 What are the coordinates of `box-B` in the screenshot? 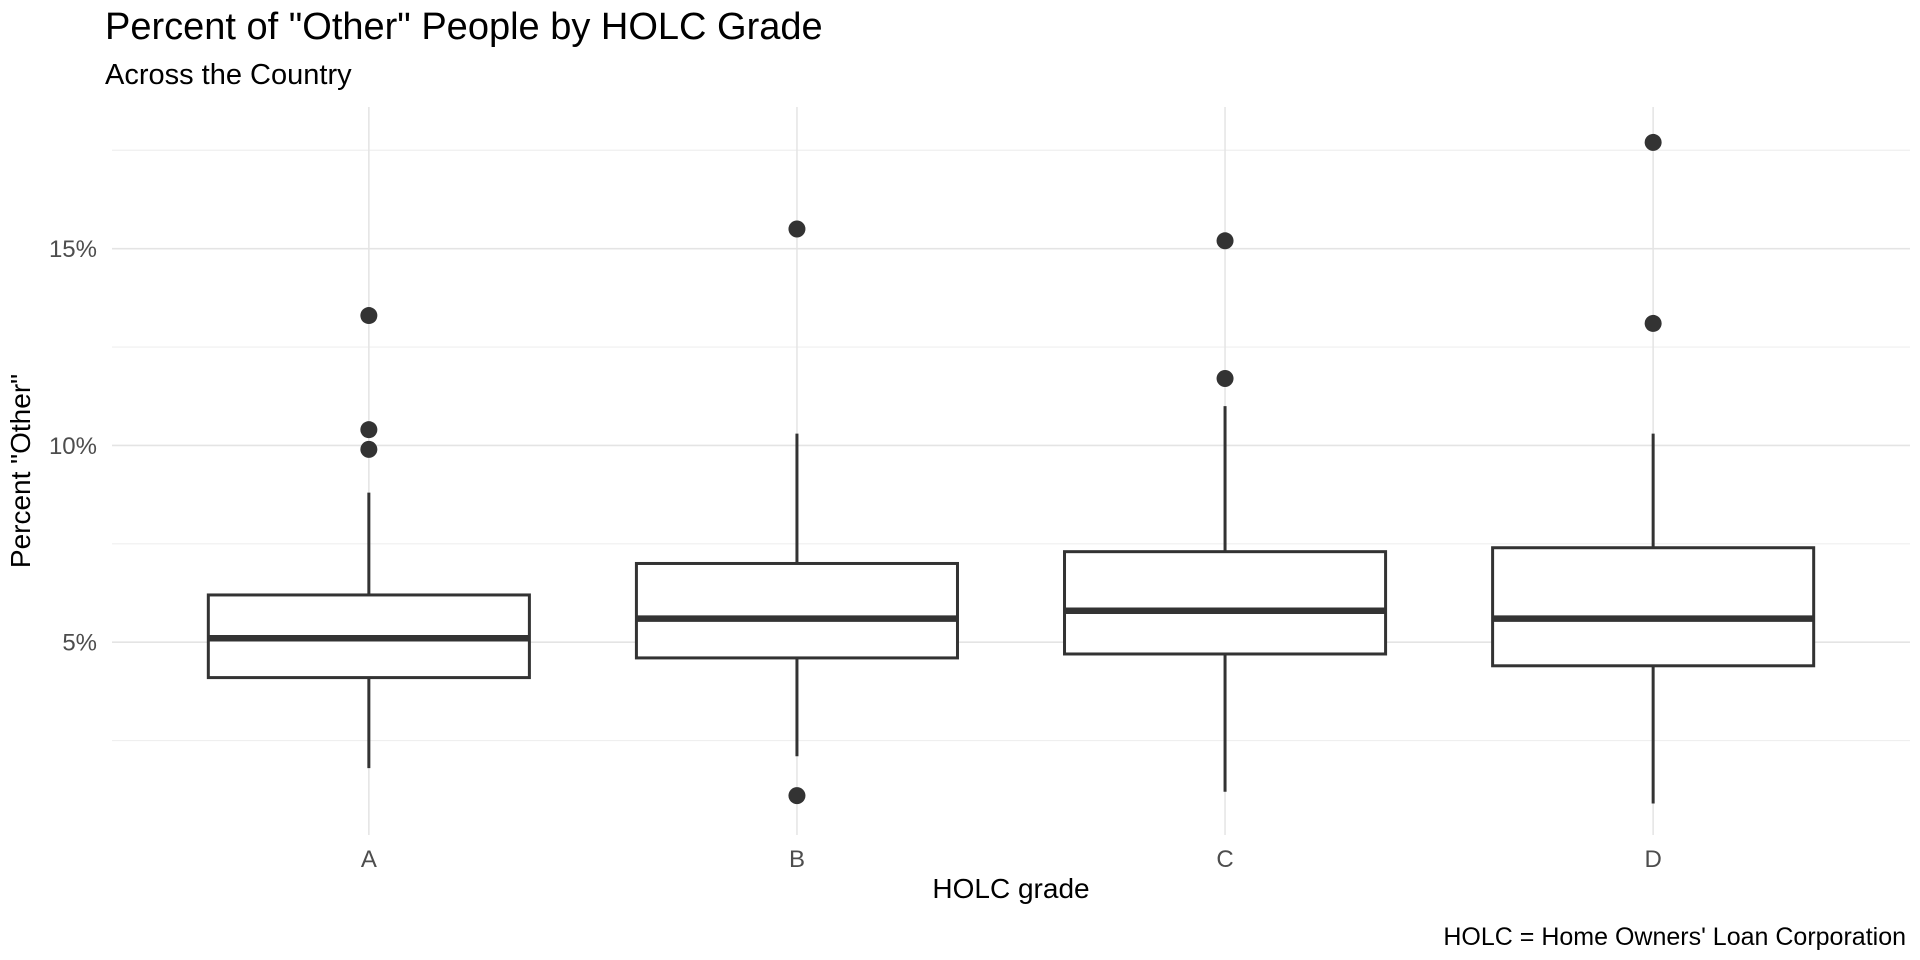 It's located at (796, 610).